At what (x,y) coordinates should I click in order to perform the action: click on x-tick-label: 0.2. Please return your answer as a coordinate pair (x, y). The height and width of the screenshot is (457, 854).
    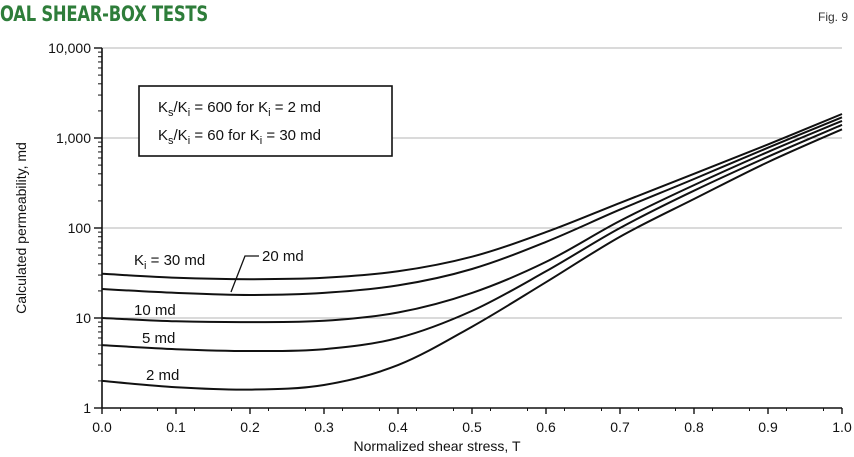
    Looking at the image, I should click on (250, 427).